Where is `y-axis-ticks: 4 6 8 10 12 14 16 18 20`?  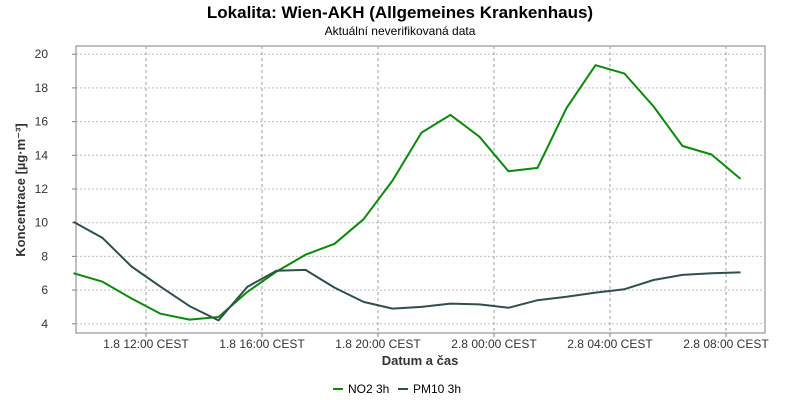
y-axis-ticks: 4 6 8 10 12 14 16 18 20 is located at coordinates (55, 189).